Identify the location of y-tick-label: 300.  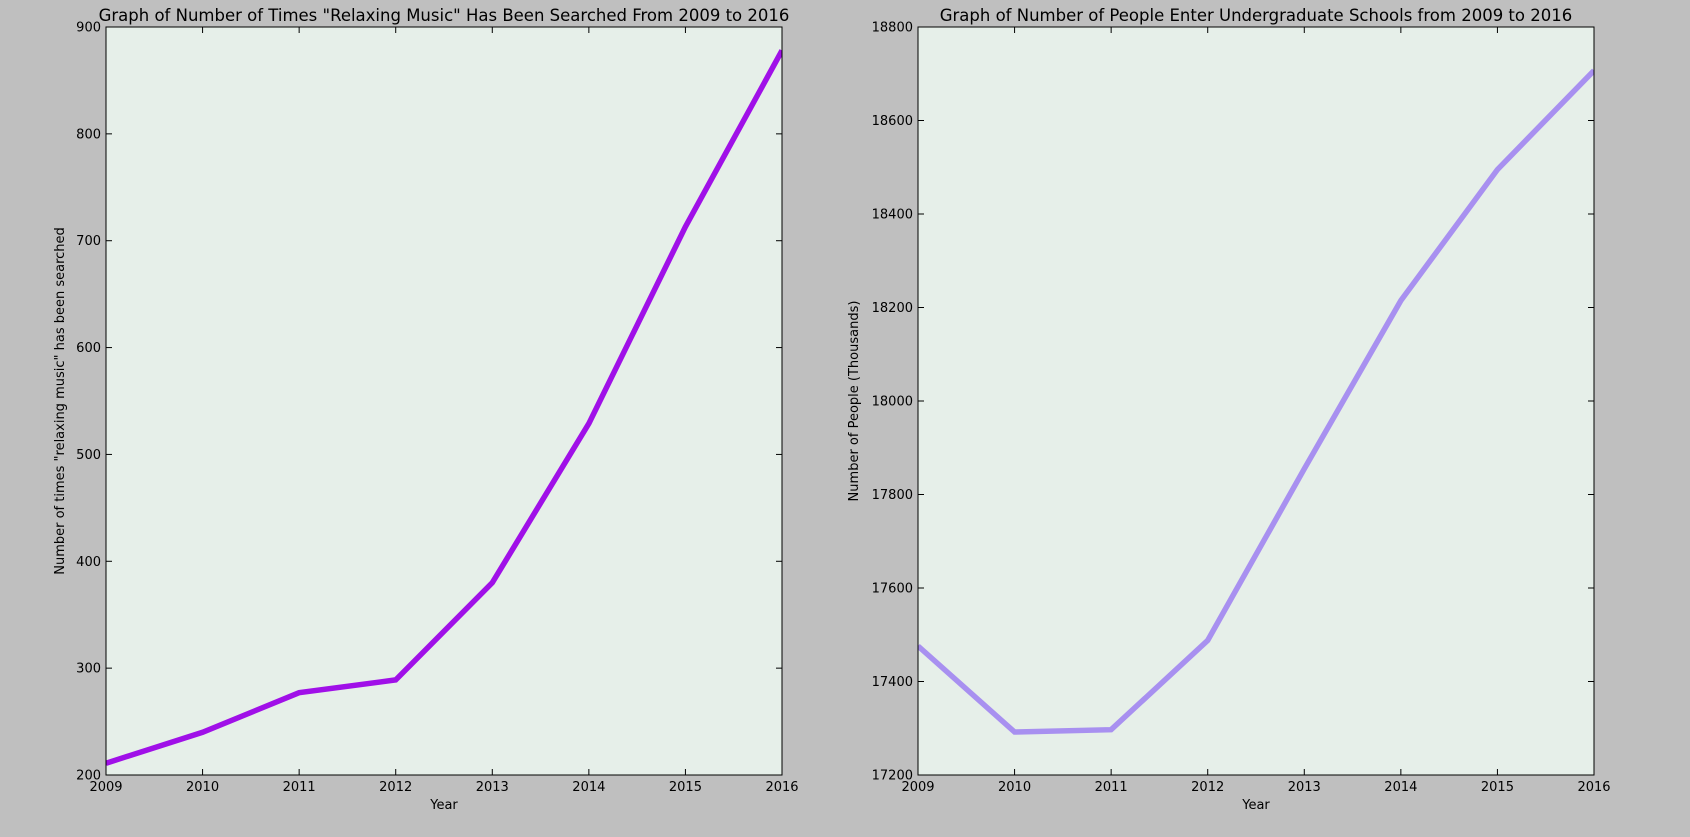
(88, 669).